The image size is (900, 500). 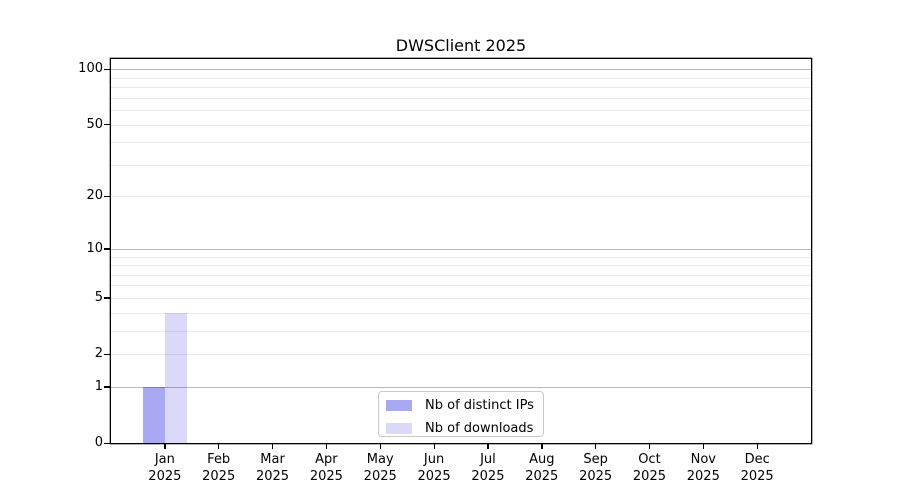 What do you see at coordinates (94, 248) in the screenshot?
I see `y-tick-label: 10` at bounding box center [94, 248].